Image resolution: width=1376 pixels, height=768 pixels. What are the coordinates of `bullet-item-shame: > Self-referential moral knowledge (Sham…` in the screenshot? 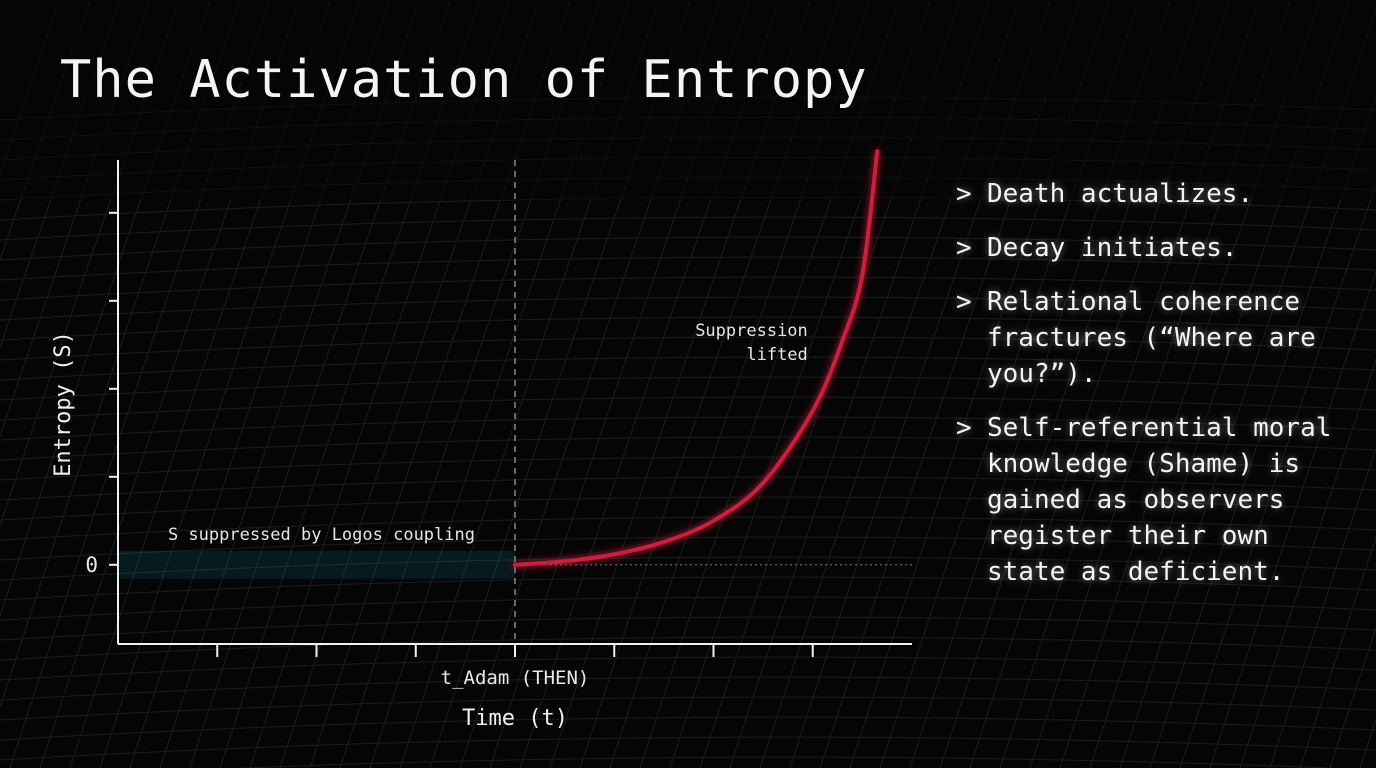 It's located at (1156, 500).